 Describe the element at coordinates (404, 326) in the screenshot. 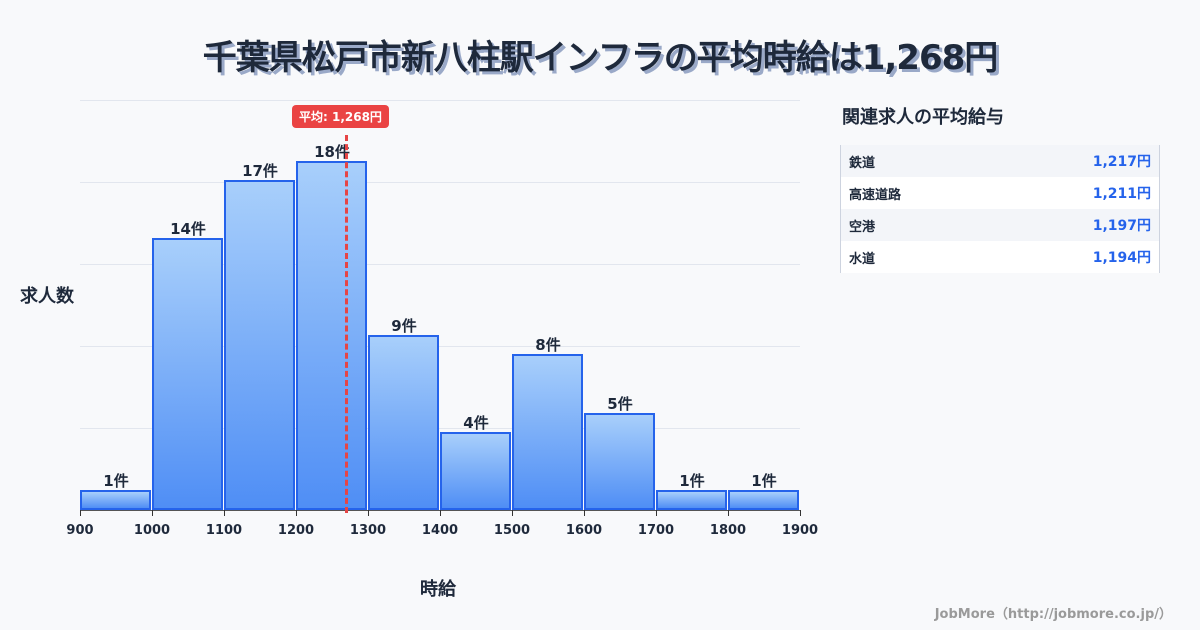

I see `bar-value-label: 9件` at that location.